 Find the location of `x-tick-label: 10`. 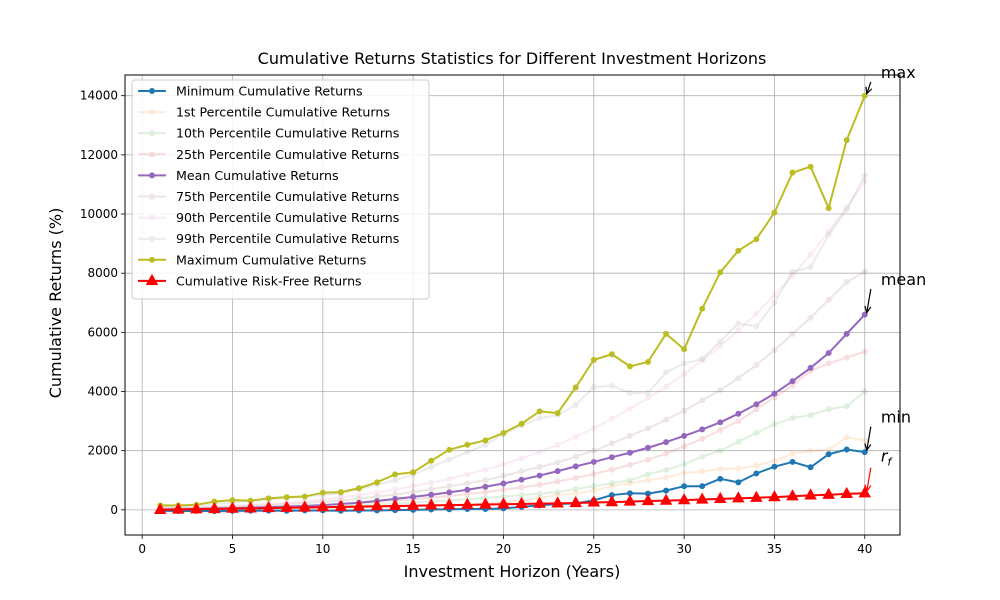

x-tick-label: 10 is located at coordinates (322, 549).